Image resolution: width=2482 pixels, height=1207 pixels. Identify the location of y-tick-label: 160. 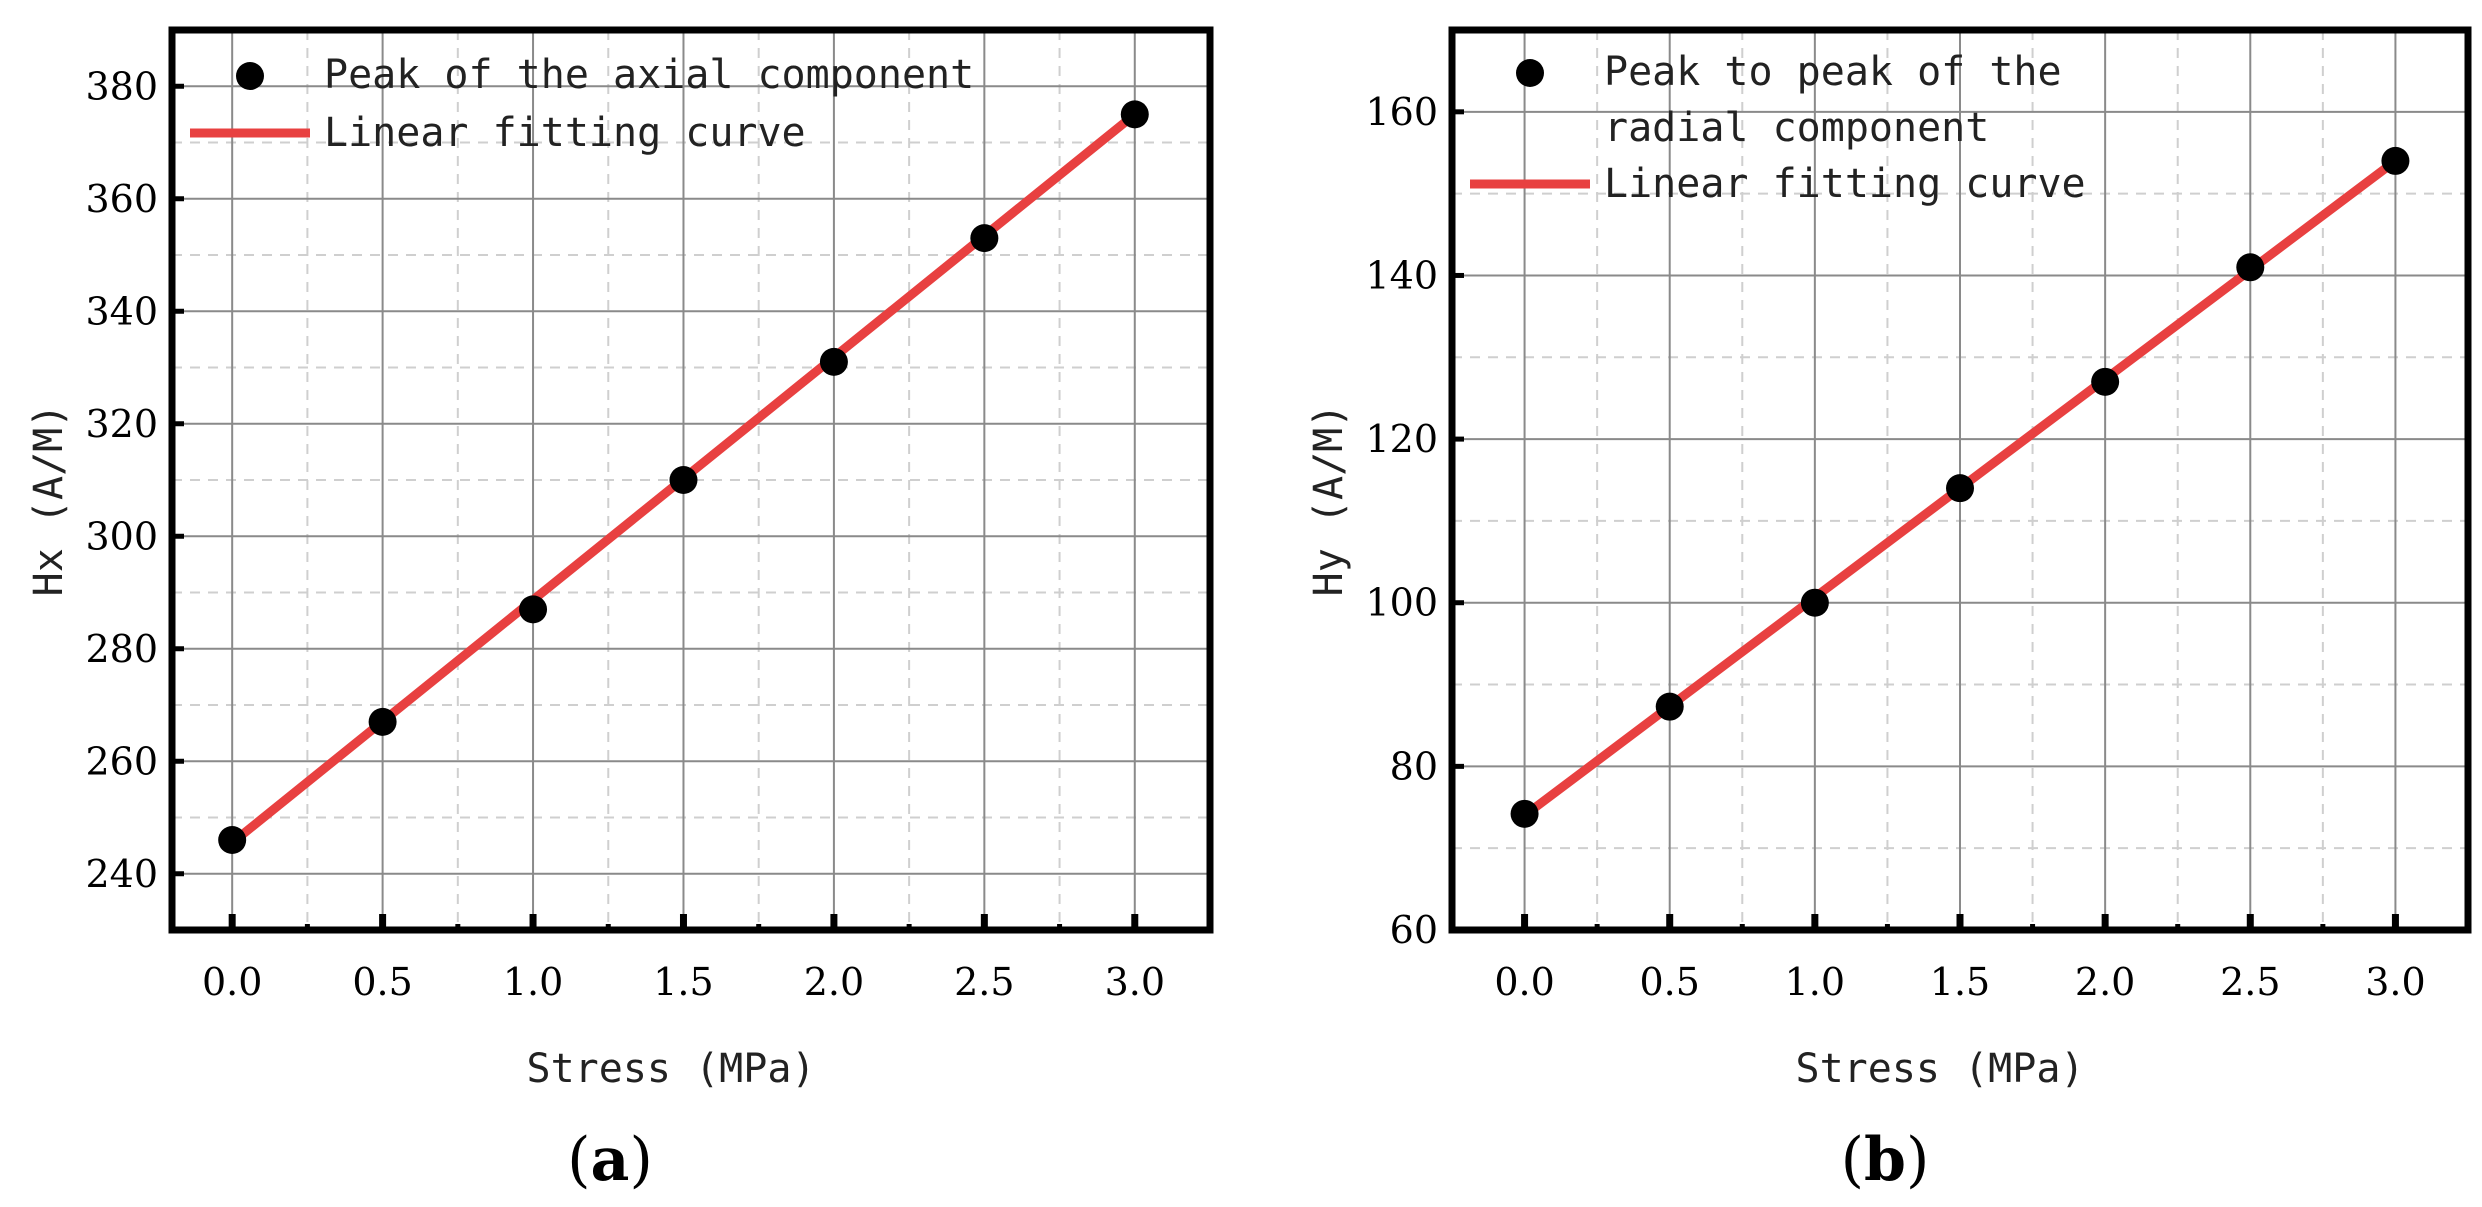
(1401, 112).